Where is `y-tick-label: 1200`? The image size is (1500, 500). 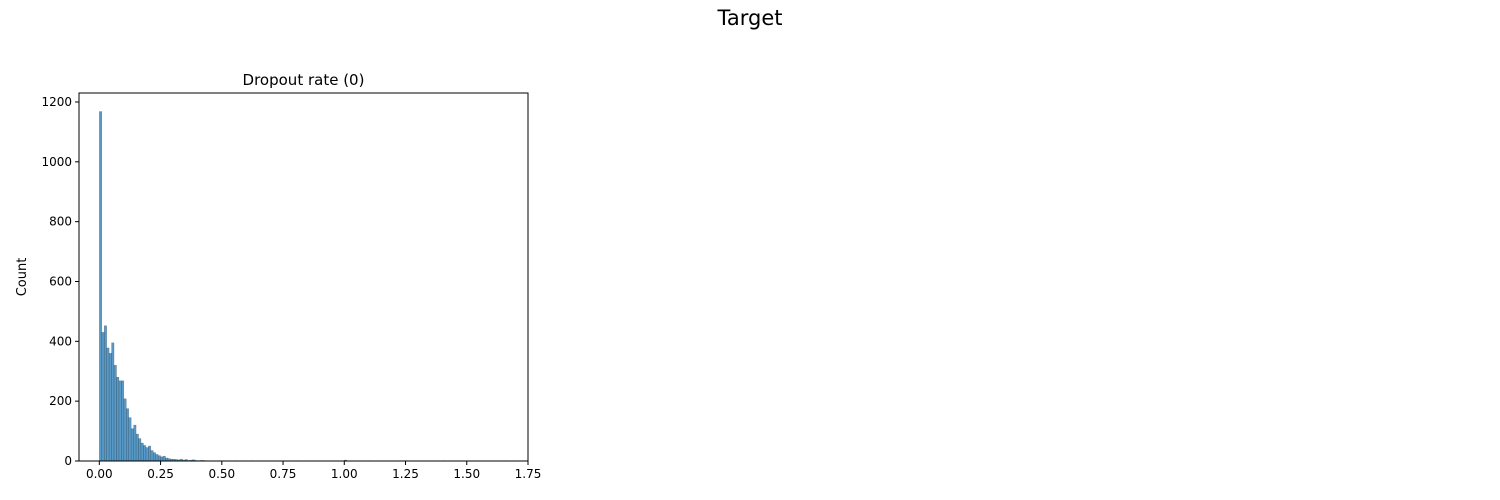
y-tick-label: 1200 is located at coordinates (56, 102).